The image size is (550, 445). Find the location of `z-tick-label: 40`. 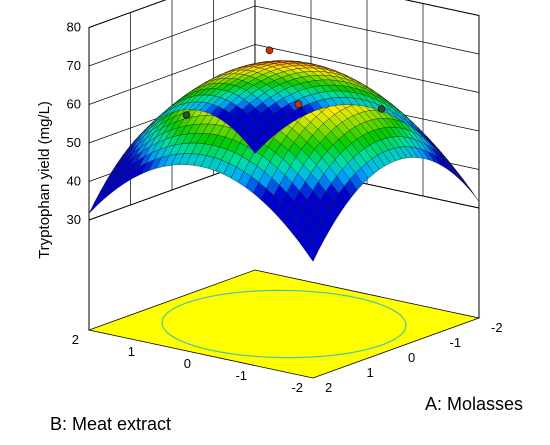

z-tick-label: 40 is located at coordinates (74, 181).